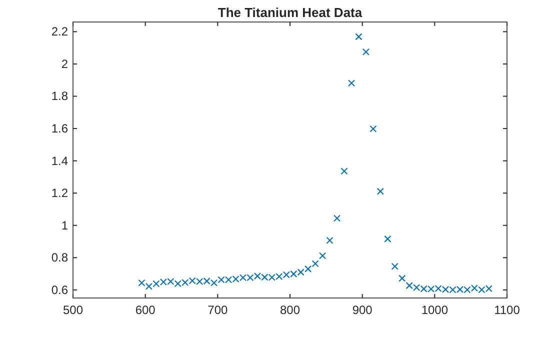 The image size is (560, 337). What do you see at coordinates (290, 12) in the screenshot?
I see `chart-title: The Titanium Heat Data` at bounding box center [290, 12].